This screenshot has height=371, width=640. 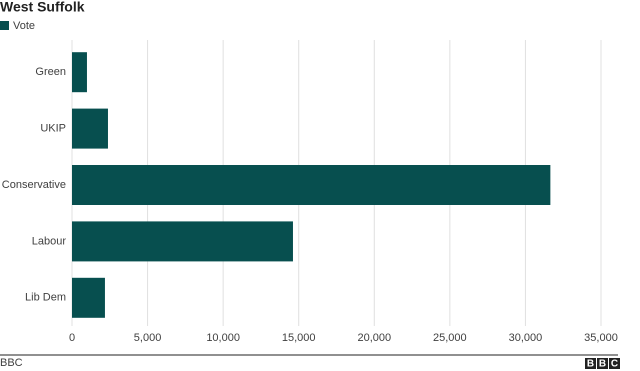 I want to click on y-tick-label: Labour, so click(x=49, y=241).